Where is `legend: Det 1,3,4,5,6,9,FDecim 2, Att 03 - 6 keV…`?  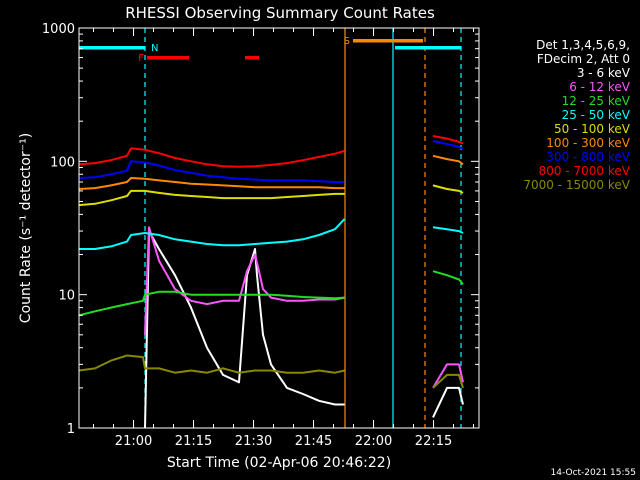 legend: Det 1,3,4,5,6,9,FDecim 2, Att 03 - 6 keV… is located at coordinates (576, 115).